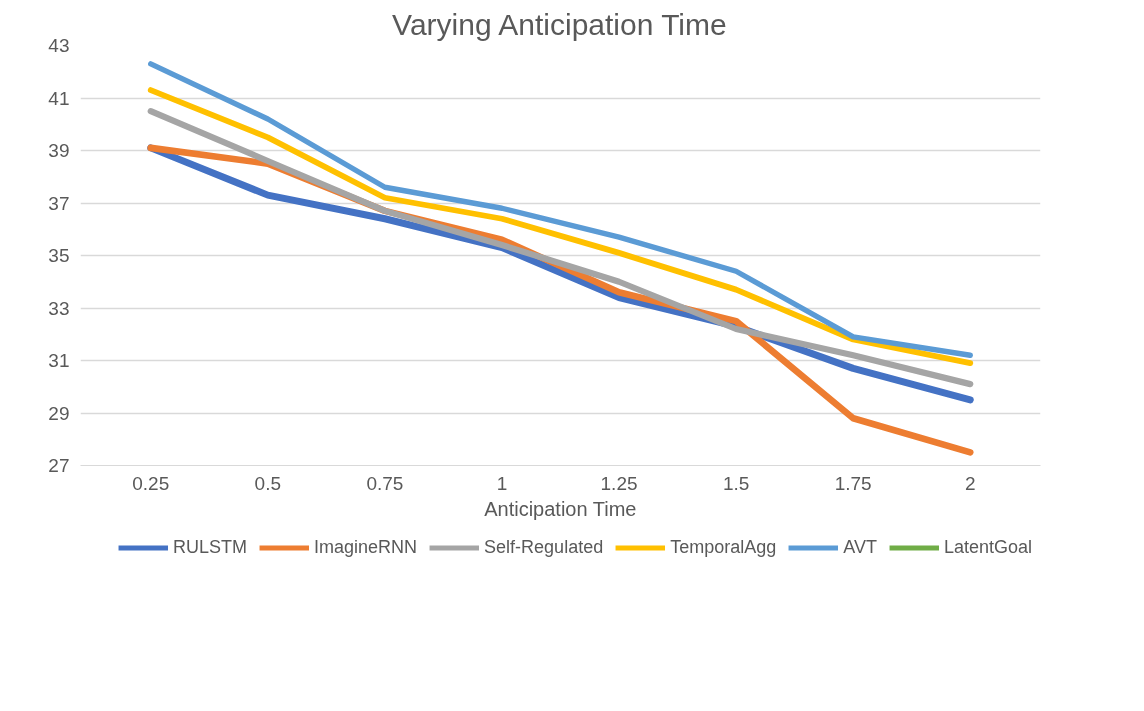 The height and width of the screenshot is (711, 1144). What do you see at coordinates (366, 547) in the screenshot?
I see `legend-label: ImagineRNN` at bounding box center [366, 547].